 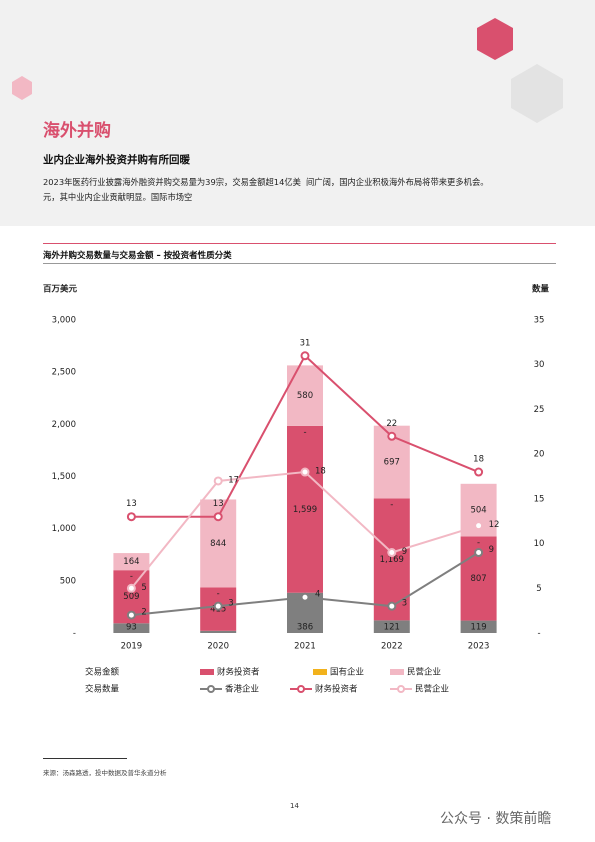 I want to click on tick-label: 2,500, so click(x=64, y=373).